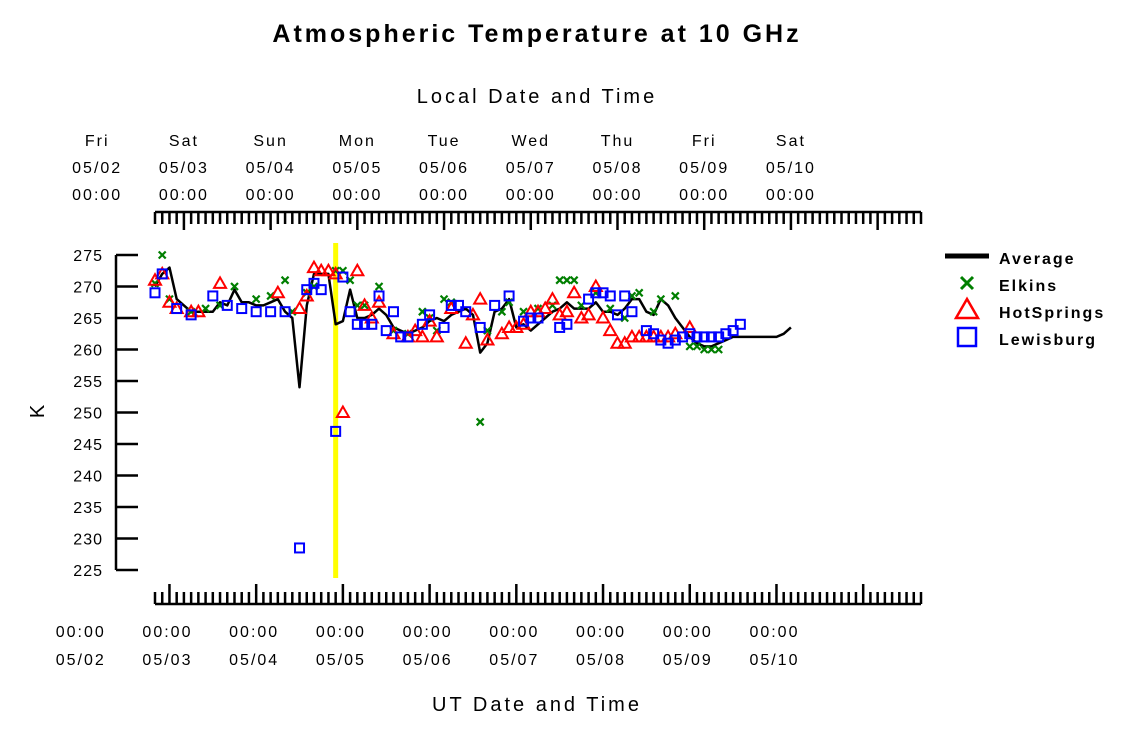  What do you see at coordinates (184, 168) in the screenshot?
I see `top-tick-date: 05/03` at bounding box center [184, 168].